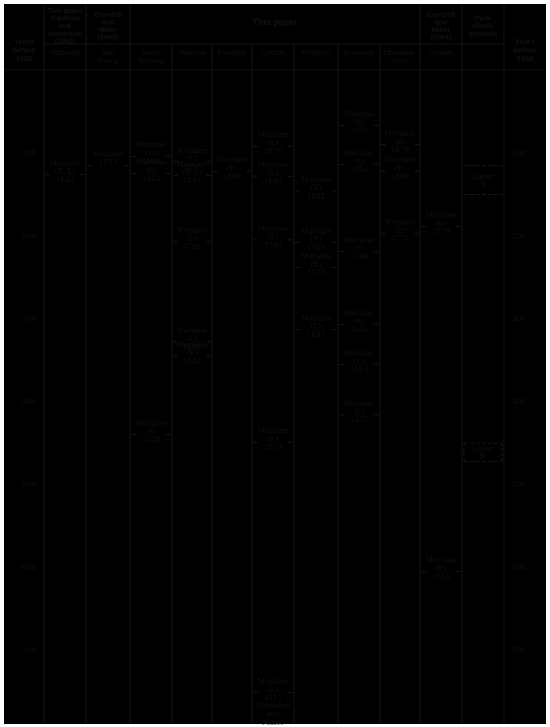  What do you see at coordinates (107, 57) in the screenshot?
I see `glacier-header-vantrump: Van Trump` at bounding box center [107, 57].